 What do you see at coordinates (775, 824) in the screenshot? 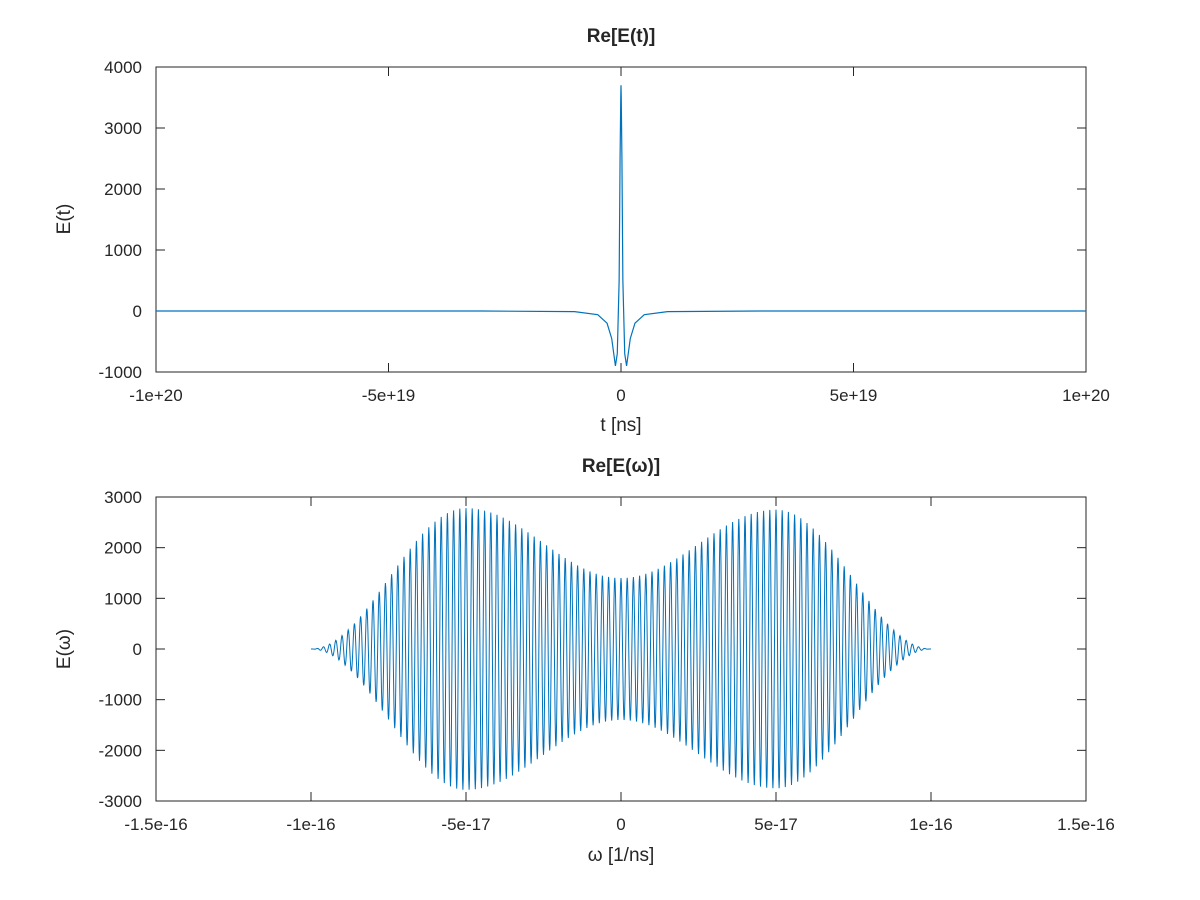
I see `x-tick-label: 5e-17` at bounding box center [775, 824].